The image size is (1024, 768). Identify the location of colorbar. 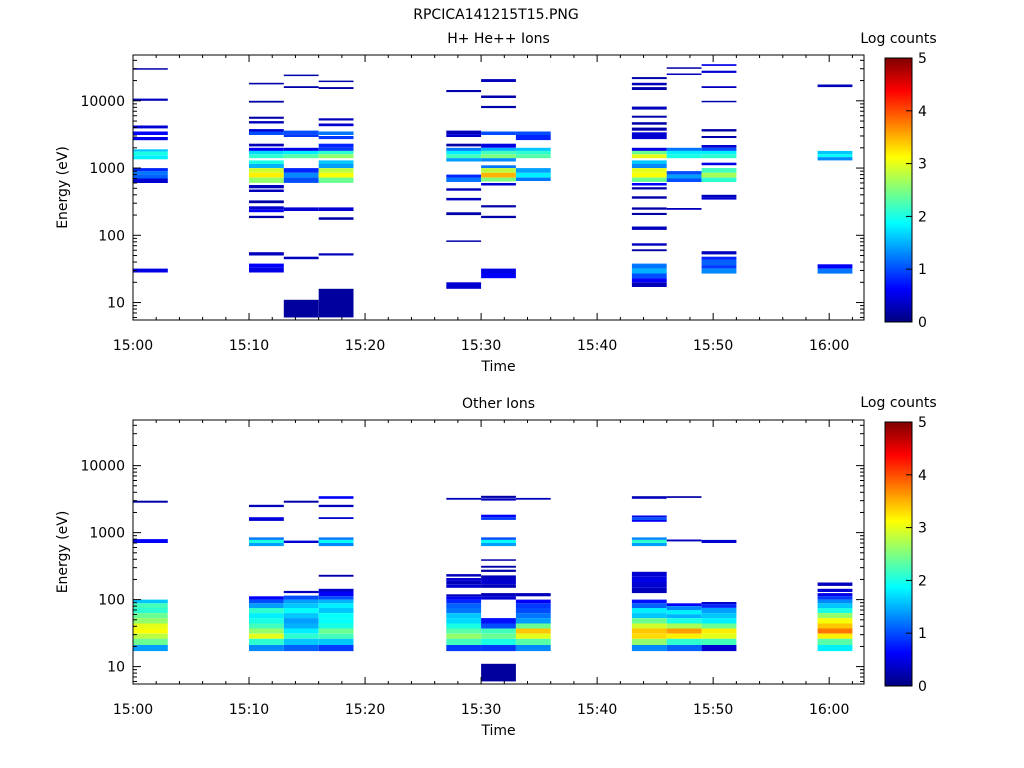
(898, 190).